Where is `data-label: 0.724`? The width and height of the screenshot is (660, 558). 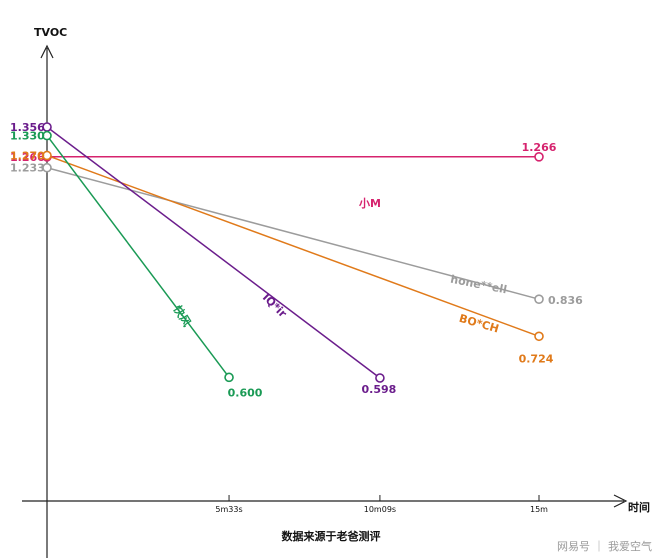 data-label: 0.724 is located at coordinates (536, 358).